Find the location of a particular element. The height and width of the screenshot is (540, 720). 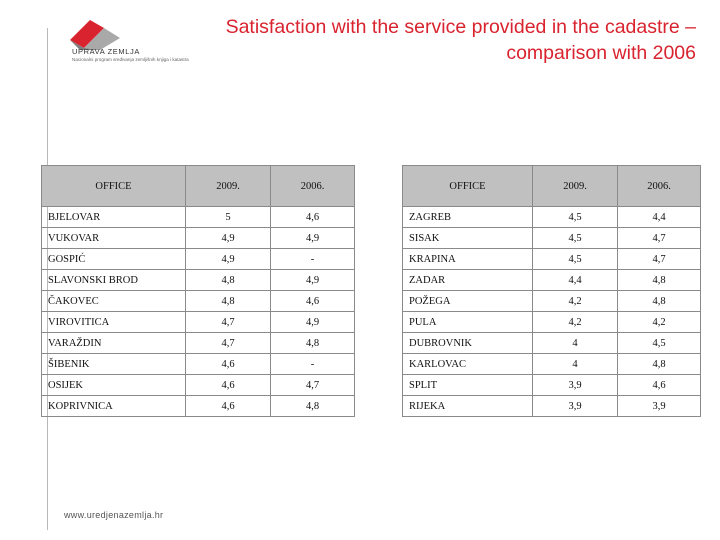

value-2009-cell: 5 is located at coordinates (228, 217).